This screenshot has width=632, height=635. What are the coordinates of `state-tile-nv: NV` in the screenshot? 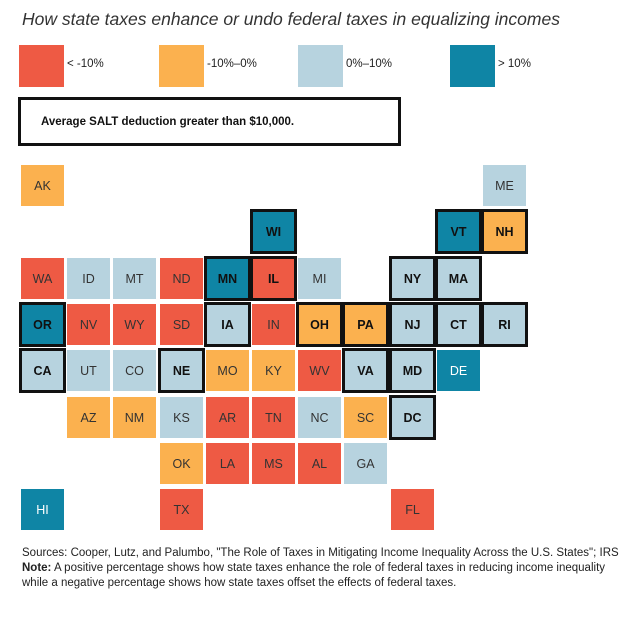 It's located at (88, 324).